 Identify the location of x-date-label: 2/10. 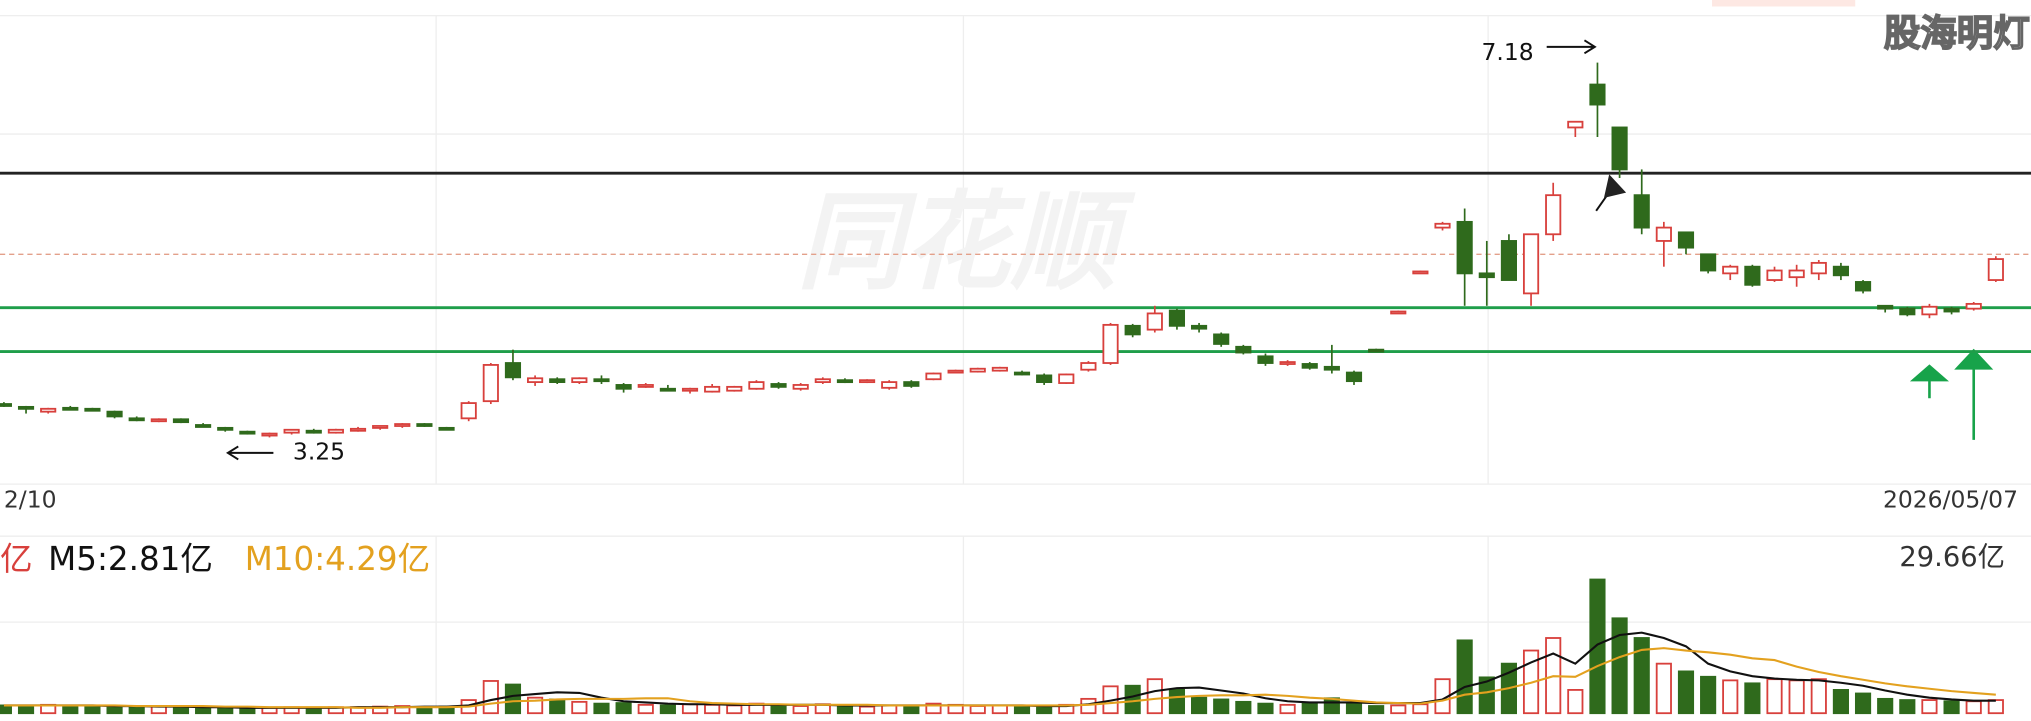
(30, 500).